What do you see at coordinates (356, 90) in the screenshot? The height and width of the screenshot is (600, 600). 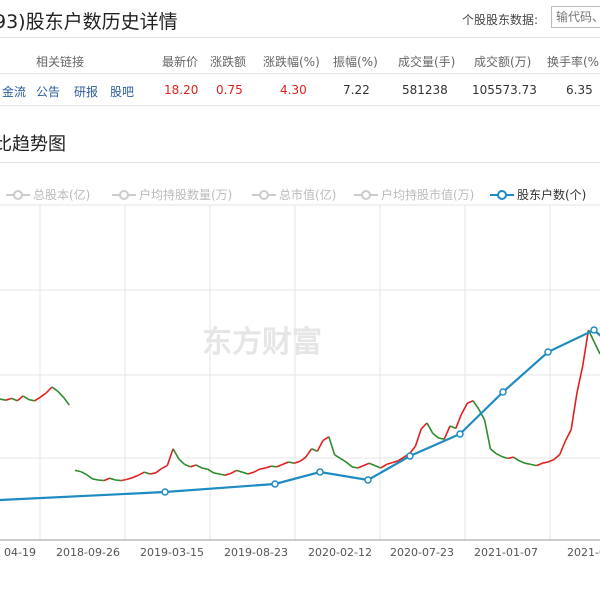 I see `amplitude-value: 7.22` at bounding box center [356, 90].